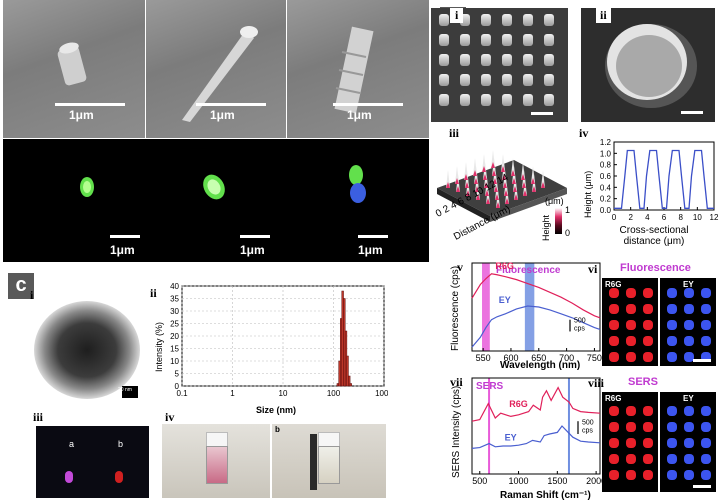  I want to click on sers-map-r6g, so click(630, 442).